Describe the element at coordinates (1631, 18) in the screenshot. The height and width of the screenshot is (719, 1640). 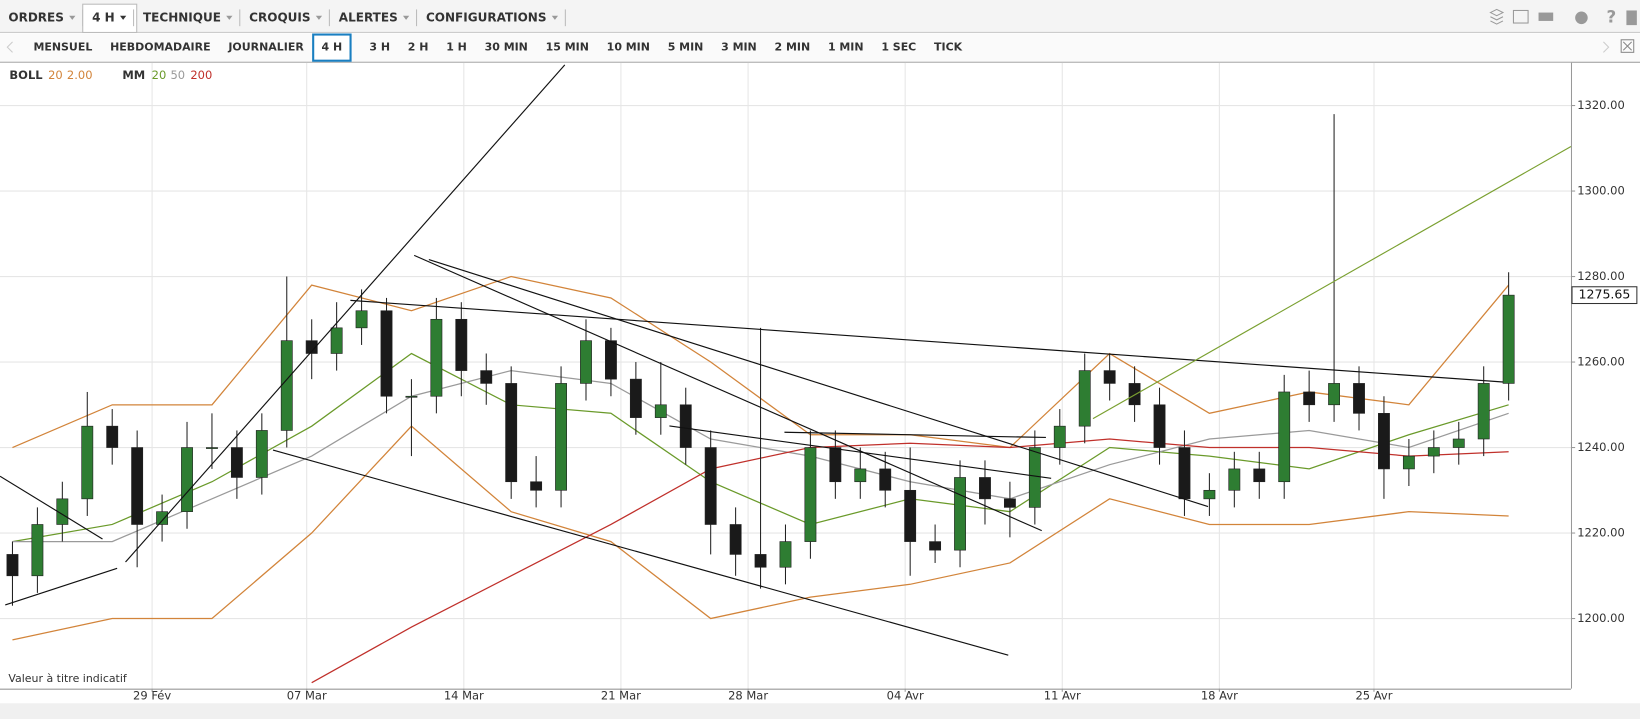
I see `account-icon` at that location.